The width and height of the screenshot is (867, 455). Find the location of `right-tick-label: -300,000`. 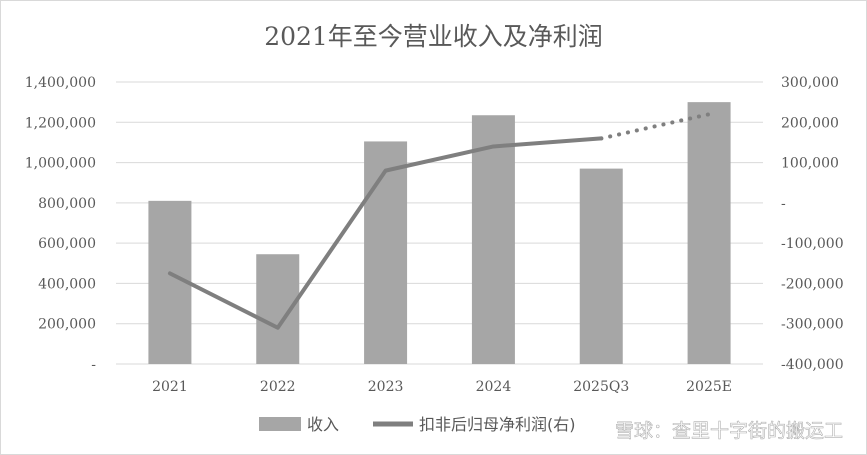

right-tick-label: -300,000 is located at coordinates (812, 325).